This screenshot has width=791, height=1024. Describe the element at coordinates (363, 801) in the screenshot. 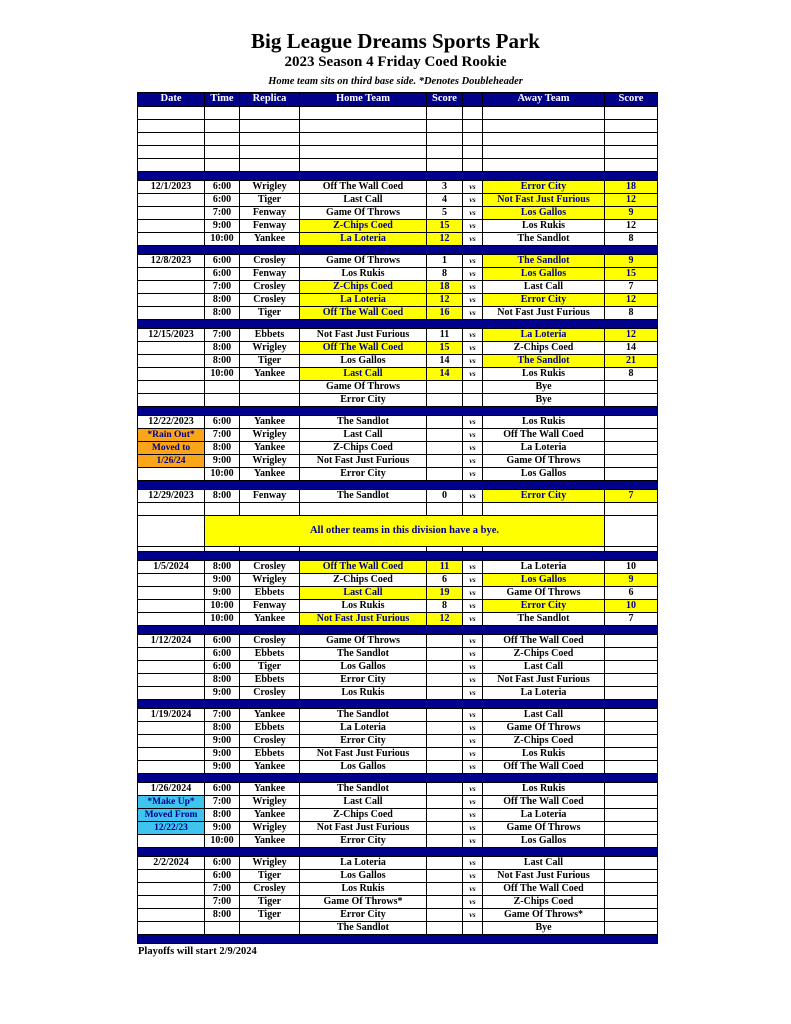

I see `home-team-cell: Last Call` at that location.